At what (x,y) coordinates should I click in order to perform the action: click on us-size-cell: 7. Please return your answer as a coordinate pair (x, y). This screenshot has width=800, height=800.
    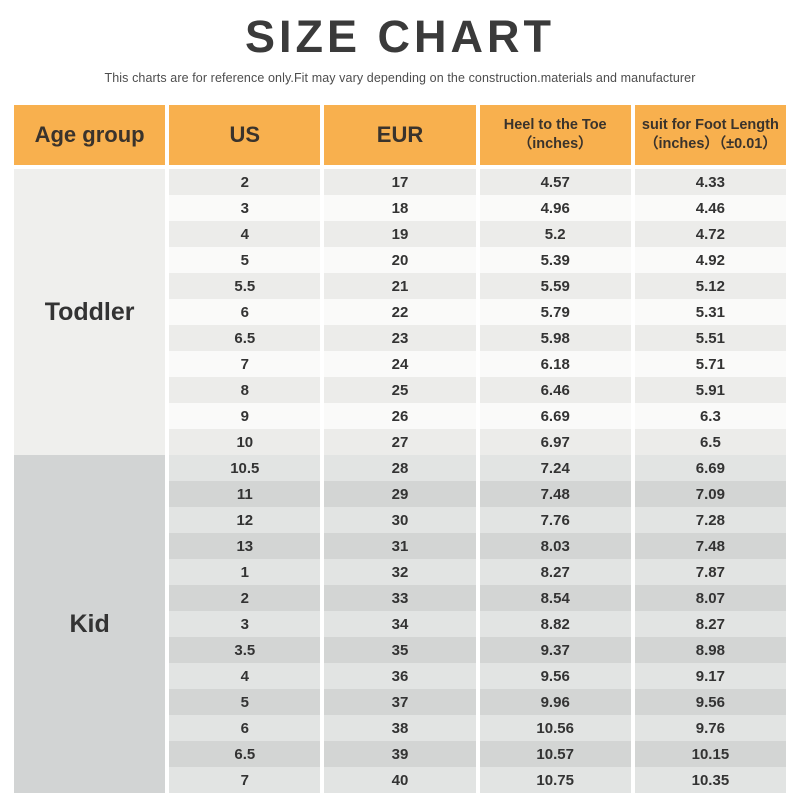
    Looking at the image, I should click on (245, 364).